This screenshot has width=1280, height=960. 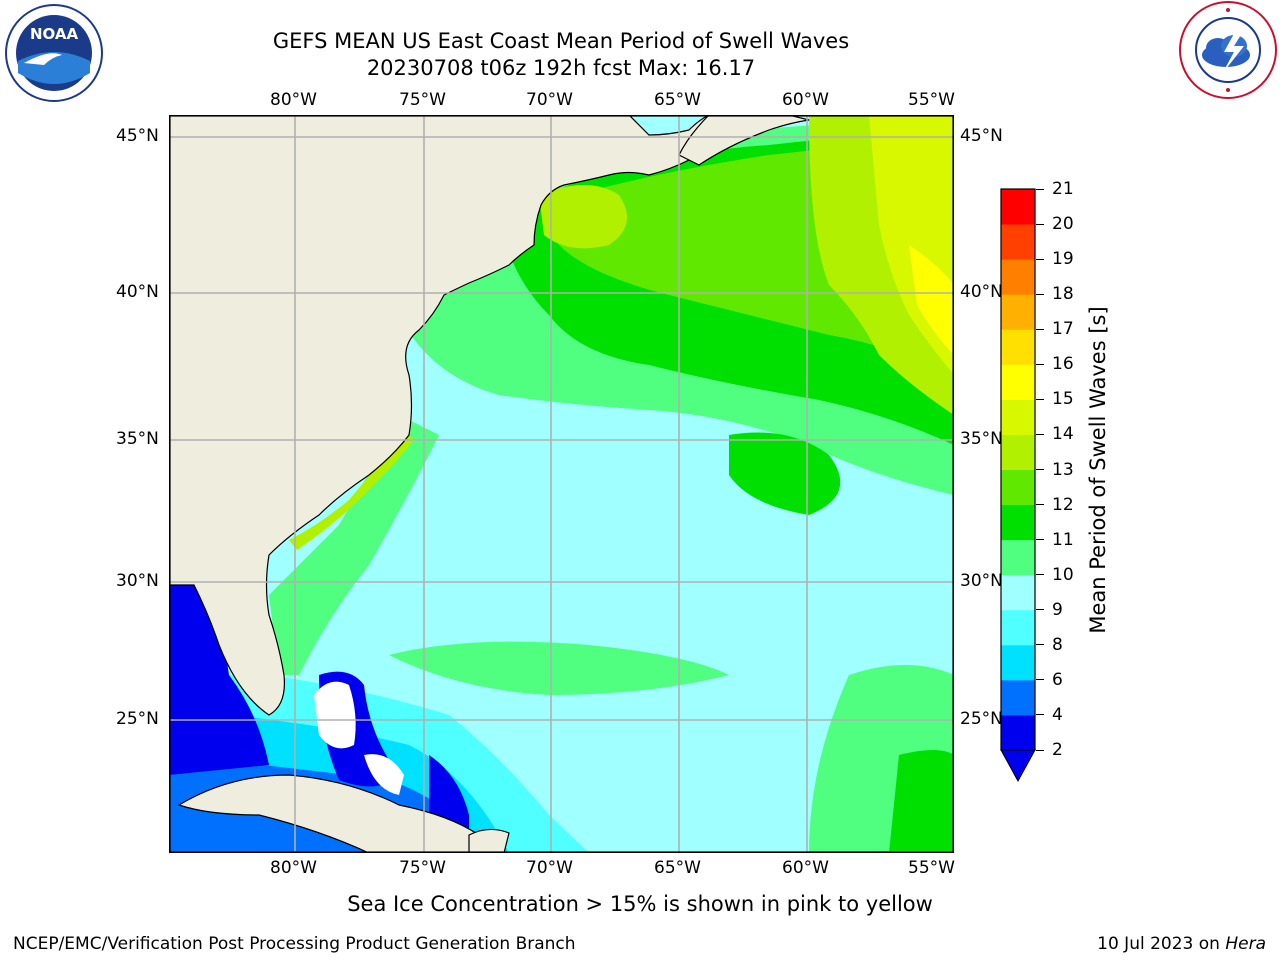 I want to click on date-stamp: 10 Jul 2023 on Hera, so click(x=1181, y=944).